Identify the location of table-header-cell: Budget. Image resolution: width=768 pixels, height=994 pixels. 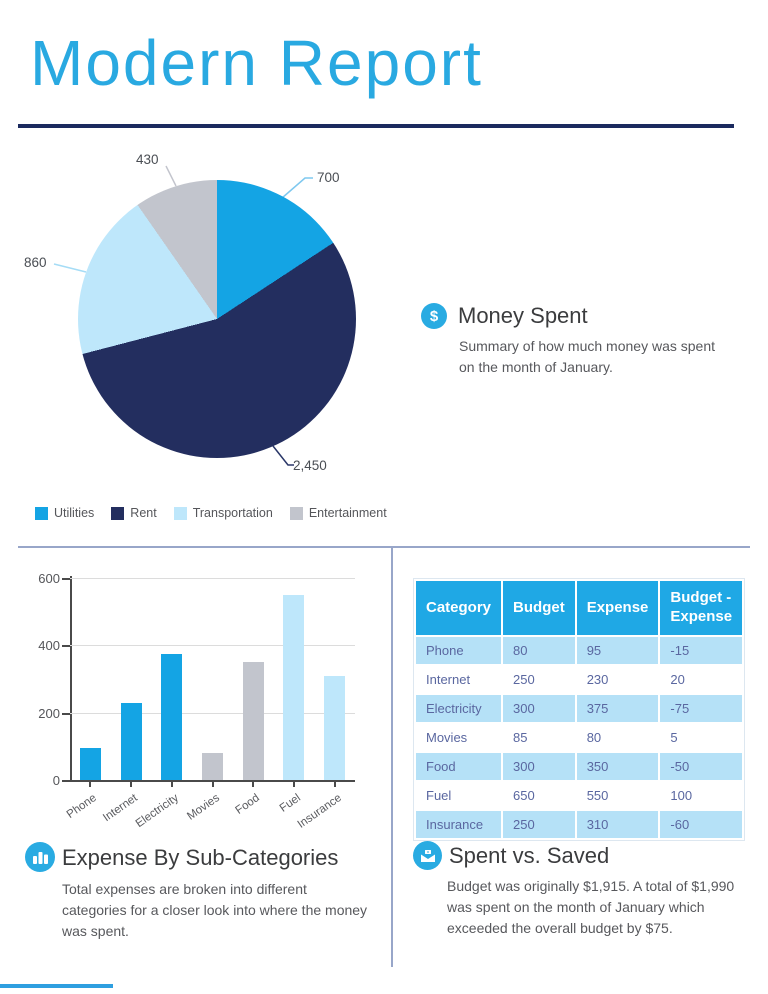
(539, 608).